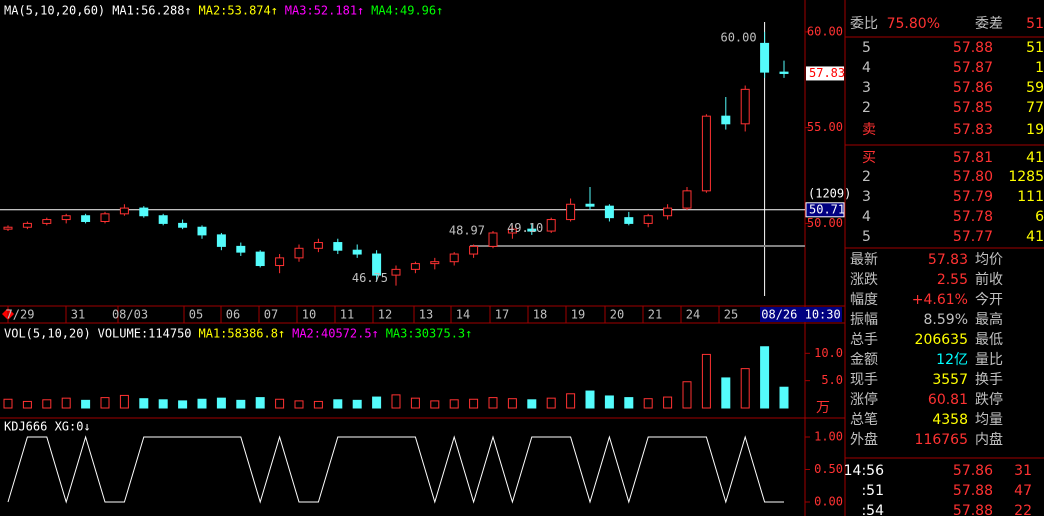 The height and width of the screenshot is (516, 1044). I want to click on tick-price: 57.88, so click(973, 491).